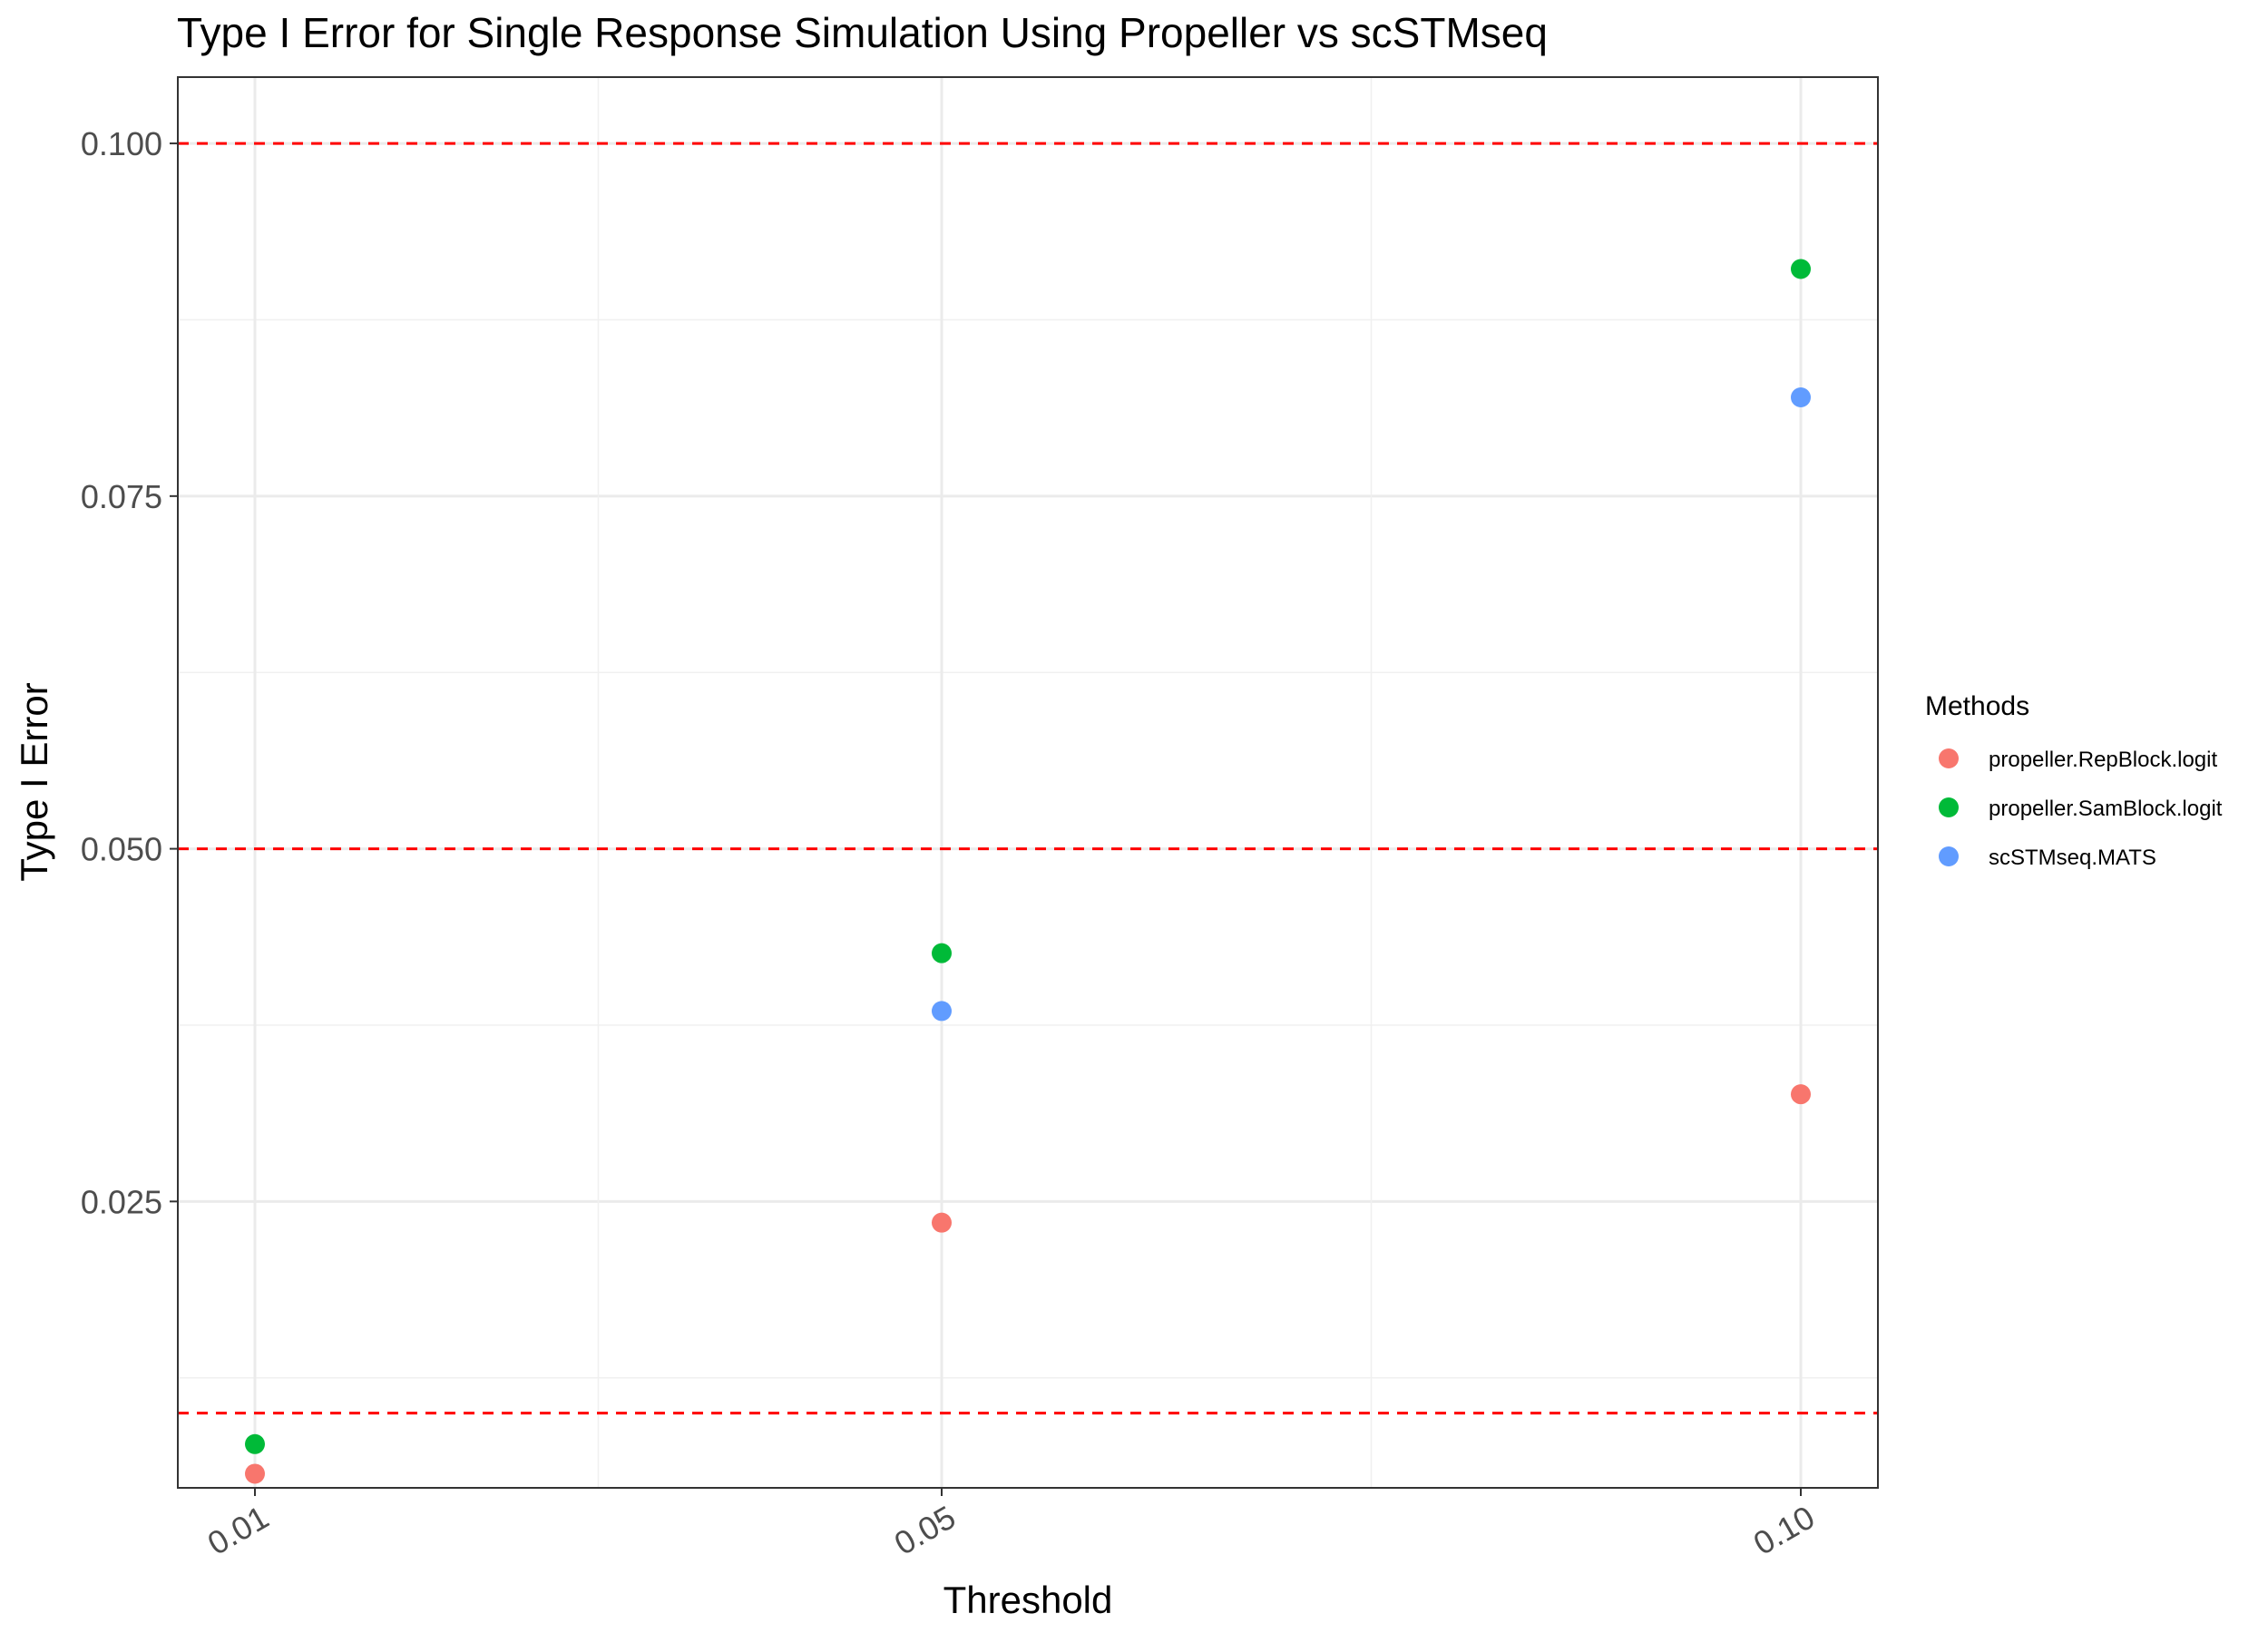 This screenshot has width=2268, height=1633. Describe the element at coordinates (130, 672) in the screenshot. I see `y-axis: 0.025 0.050 0.075 0.100` at that location.